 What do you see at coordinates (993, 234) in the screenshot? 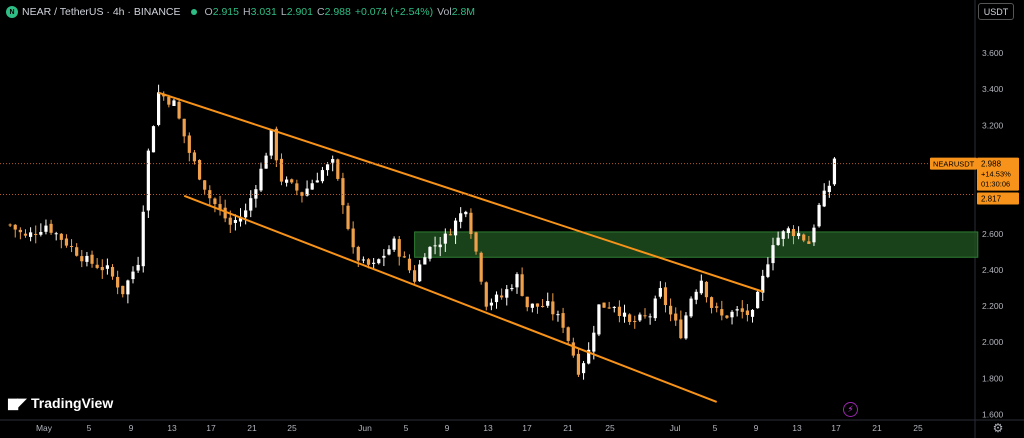
I see `price-tick-label: 2.600` at bounding box center [993, 234].